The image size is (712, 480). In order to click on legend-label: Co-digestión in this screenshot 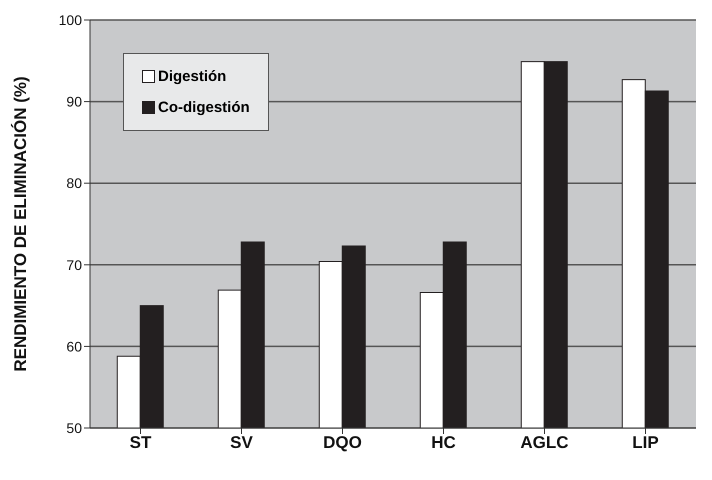, I will do `click(203, 107)`.